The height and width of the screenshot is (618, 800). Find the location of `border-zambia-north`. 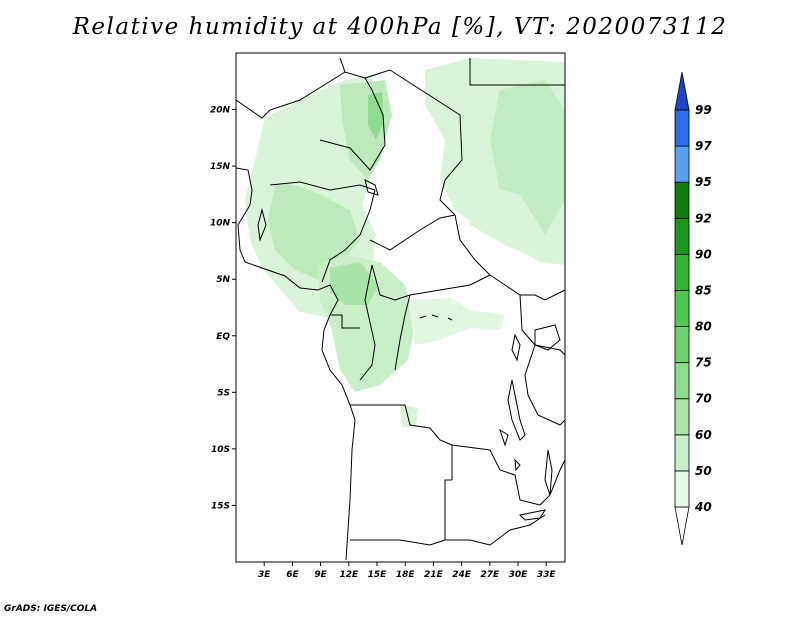

border-zambia-north is located at coordinates (496, 475).